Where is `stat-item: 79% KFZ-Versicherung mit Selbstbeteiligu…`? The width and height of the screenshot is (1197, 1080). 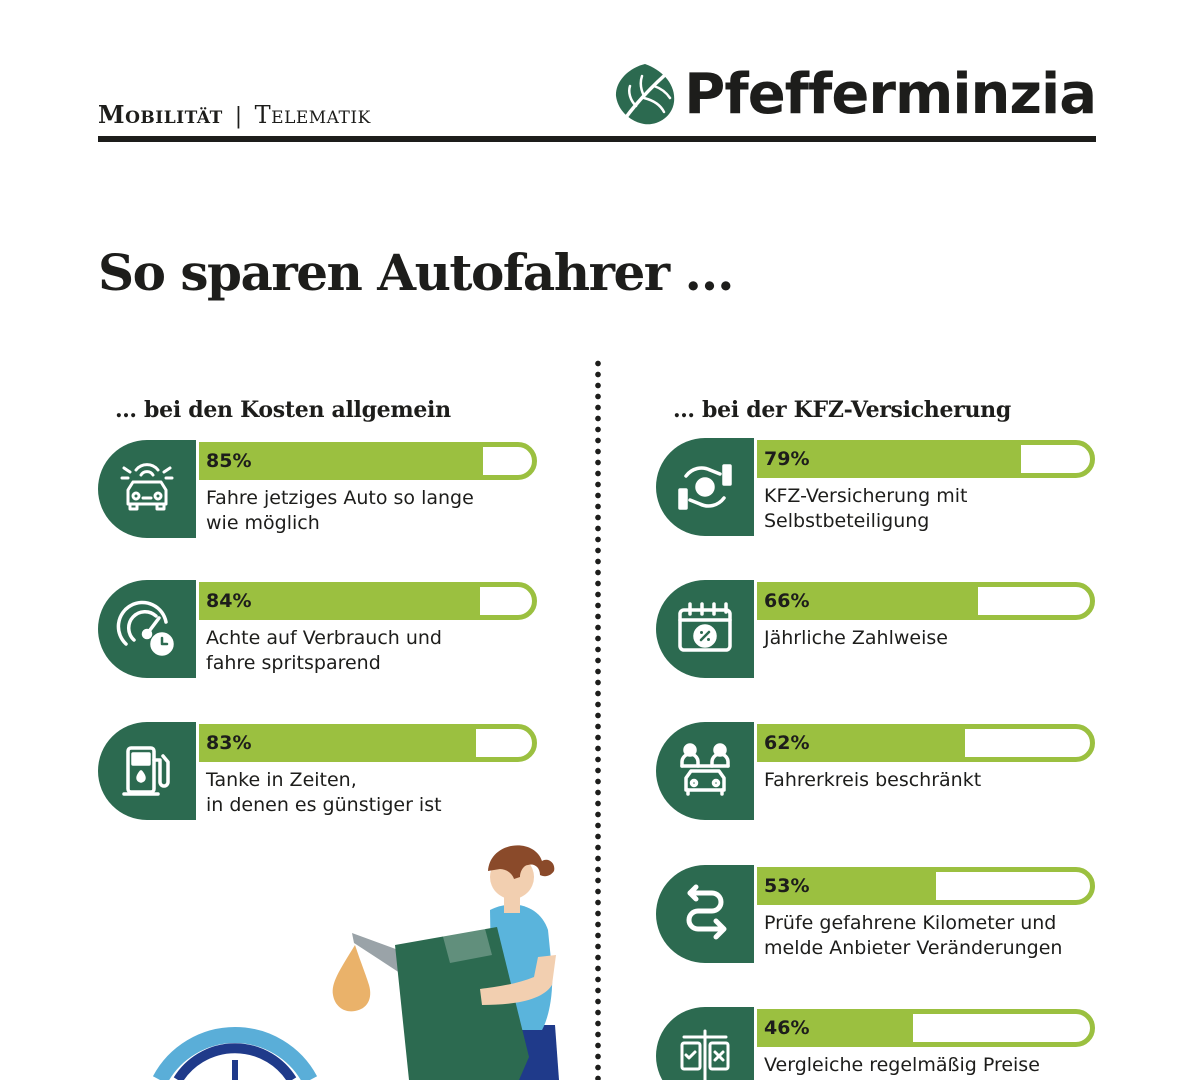 stat-item: 79% KFZ-Versicherung mit Selbstbeteiligu… is located at coordinates (876, 487).